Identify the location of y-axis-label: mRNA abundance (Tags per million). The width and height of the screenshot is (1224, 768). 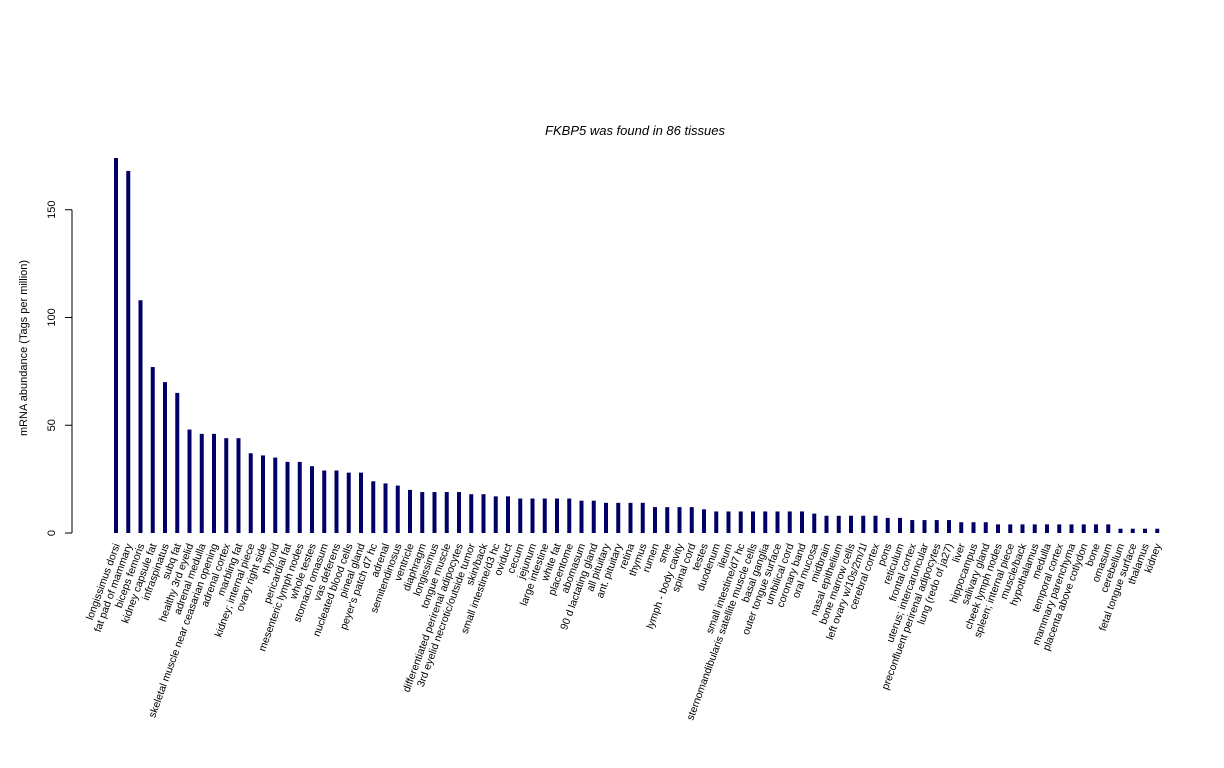
(24, 348).